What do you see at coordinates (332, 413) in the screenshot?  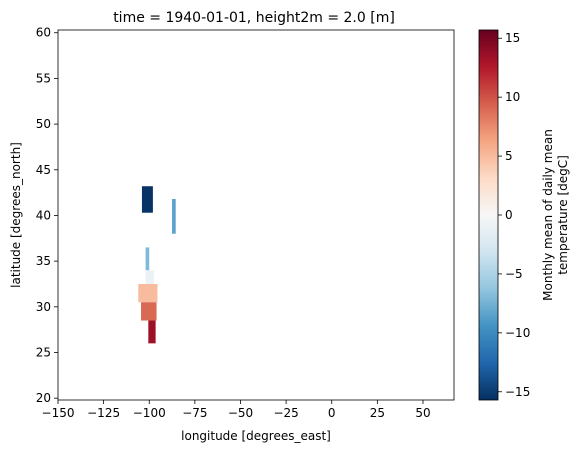 I see `x-tick-label: 0` at bounding box center [332, 413].